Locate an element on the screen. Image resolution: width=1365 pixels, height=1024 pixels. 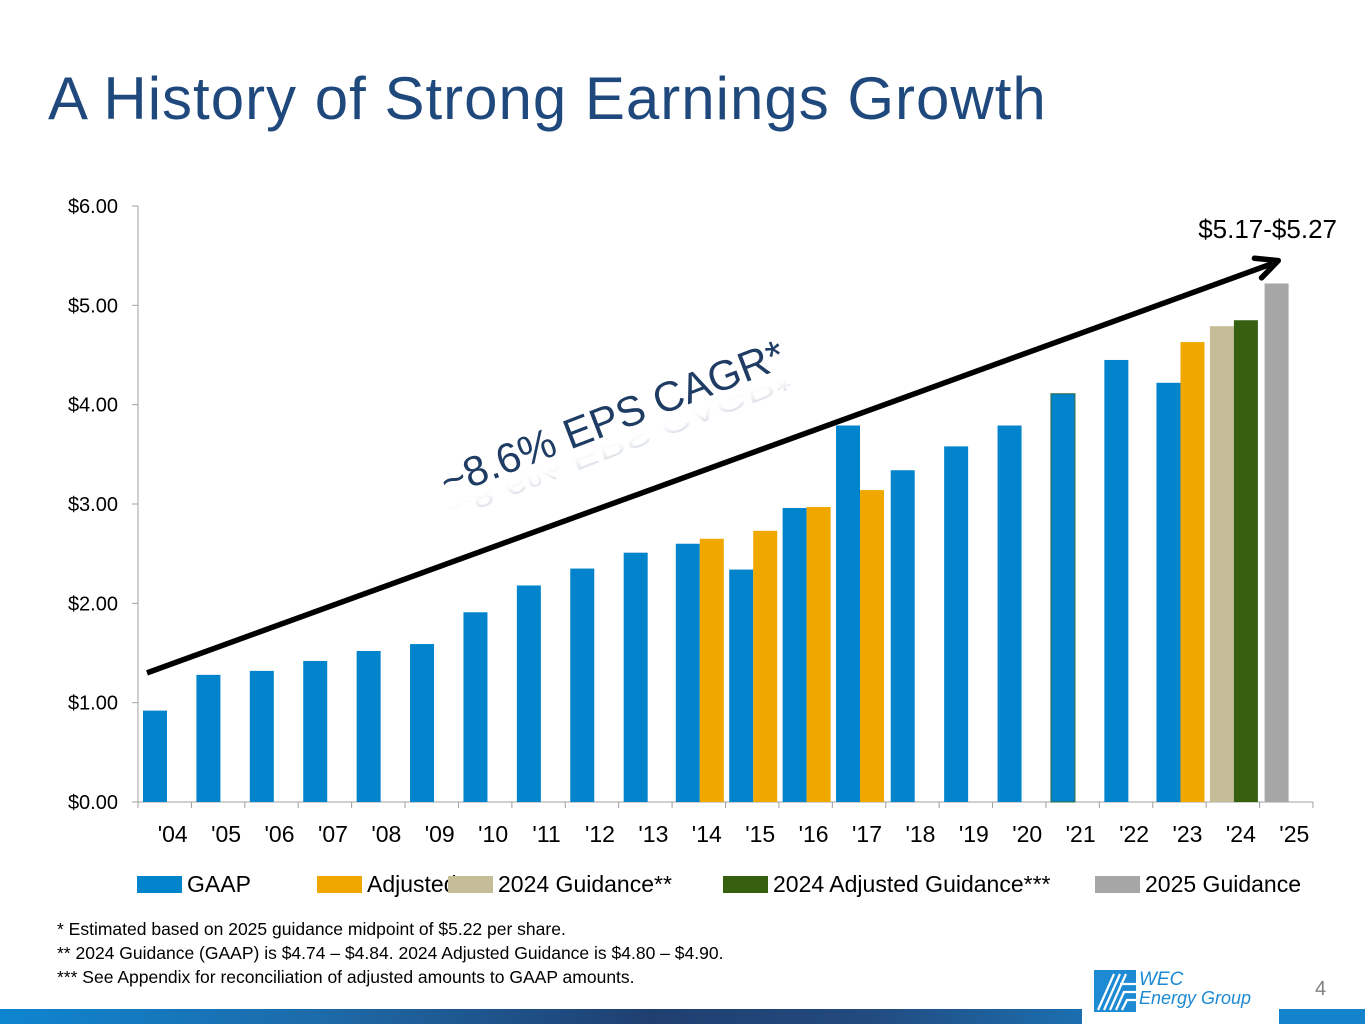
x-tick-label: '25 is located at coordinates (1294, 834).